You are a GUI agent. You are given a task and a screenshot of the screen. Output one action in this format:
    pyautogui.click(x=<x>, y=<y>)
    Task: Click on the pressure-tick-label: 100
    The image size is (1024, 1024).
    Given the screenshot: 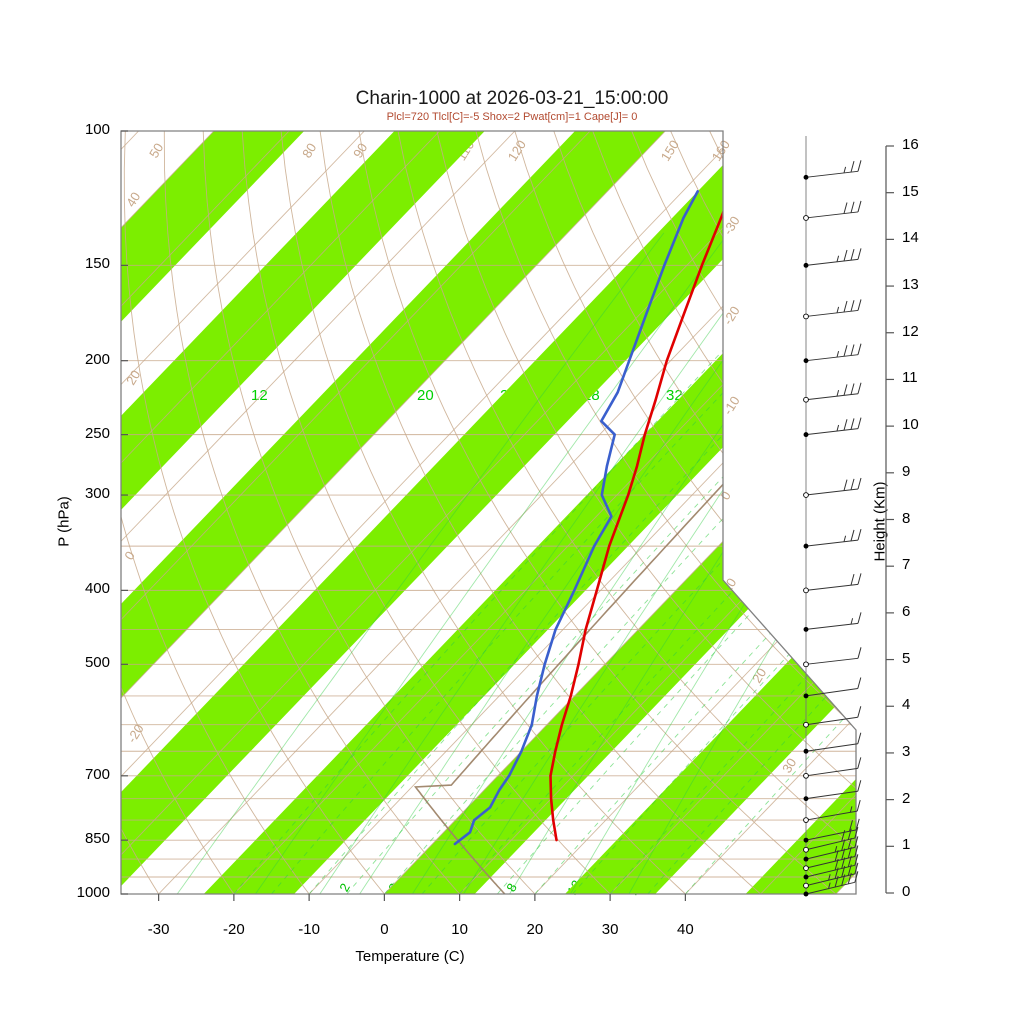 What is the action you would take?
    pyautogui.click(x=97, y=129)
    